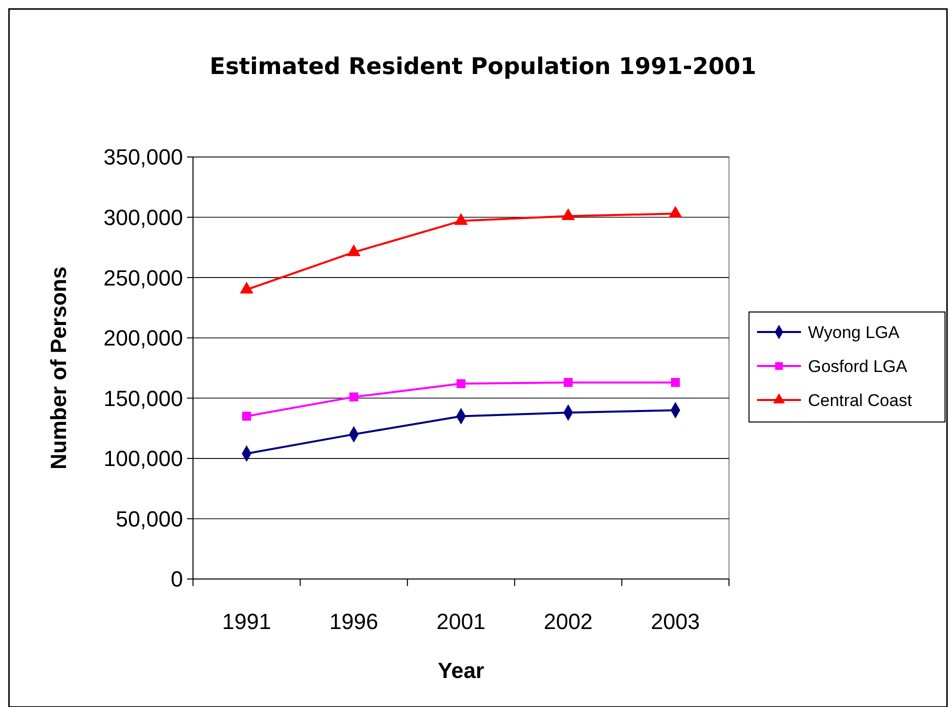  I want to click on y-tick-label: 300,000, so click(143, 217).